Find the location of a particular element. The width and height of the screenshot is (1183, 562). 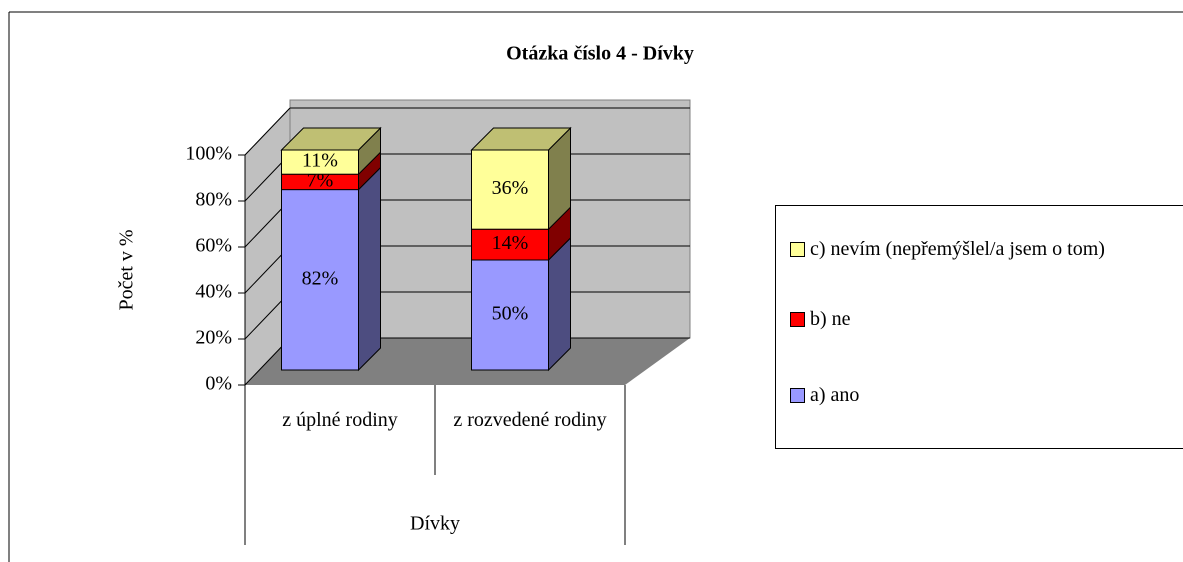

legend-label: c) nevím (nepřemýšlel/a jsem o tom) is located at coordinates (957, 249).